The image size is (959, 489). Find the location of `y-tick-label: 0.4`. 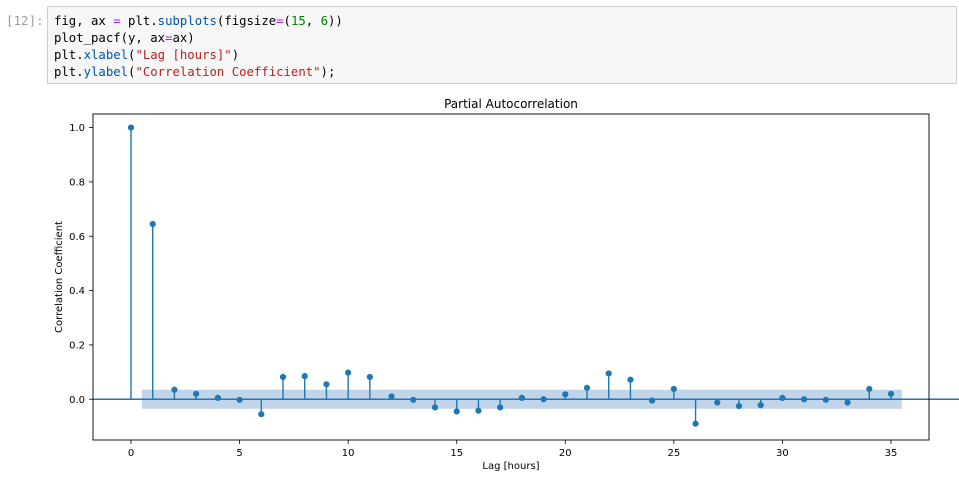

y-tick-label: 0.4 is located at coordinates (77, 291).